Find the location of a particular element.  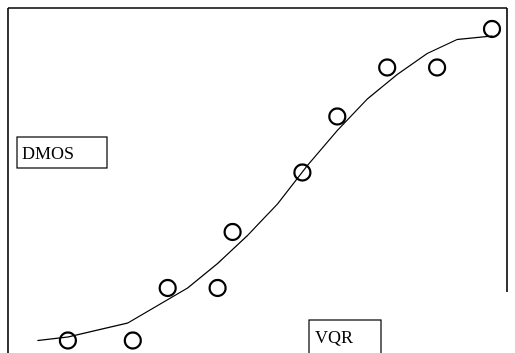

ylabel-box is located at coordinates (62, 152).